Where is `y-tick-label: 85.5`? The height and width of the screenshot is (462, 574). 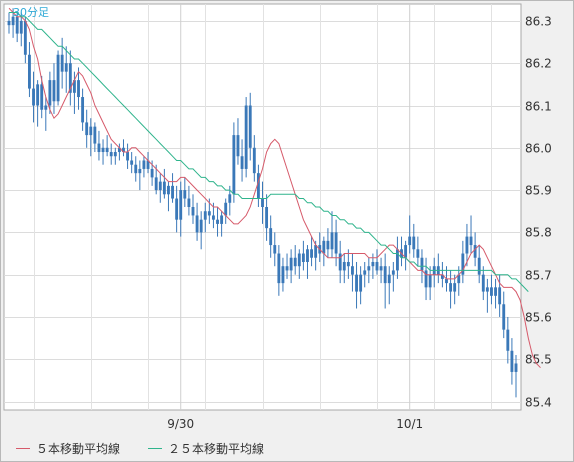 y-tick-label: 85.5 is located at coordinates (538, 360).